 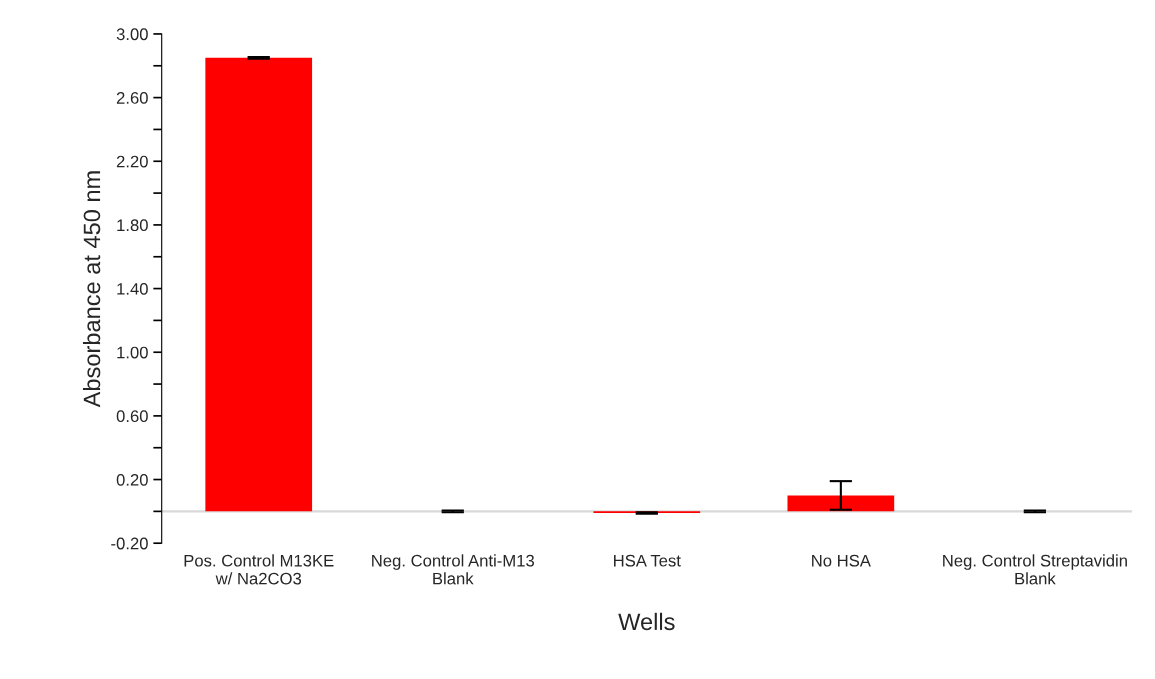 I want to click on x-tick-label: HSA Test, so click(x=647, y=560).